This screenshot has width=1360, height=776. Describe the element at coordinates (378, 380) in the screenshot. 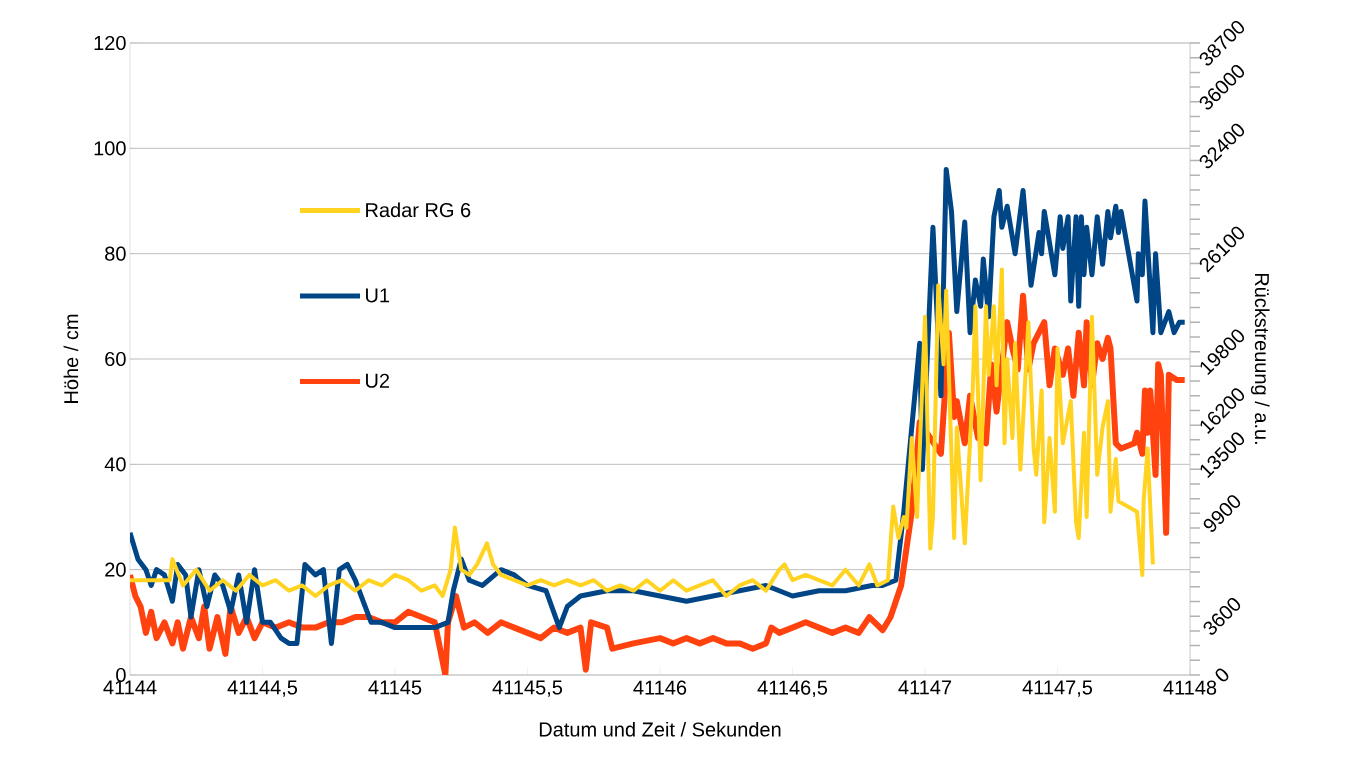

I see `legend-label: U2` at that location.